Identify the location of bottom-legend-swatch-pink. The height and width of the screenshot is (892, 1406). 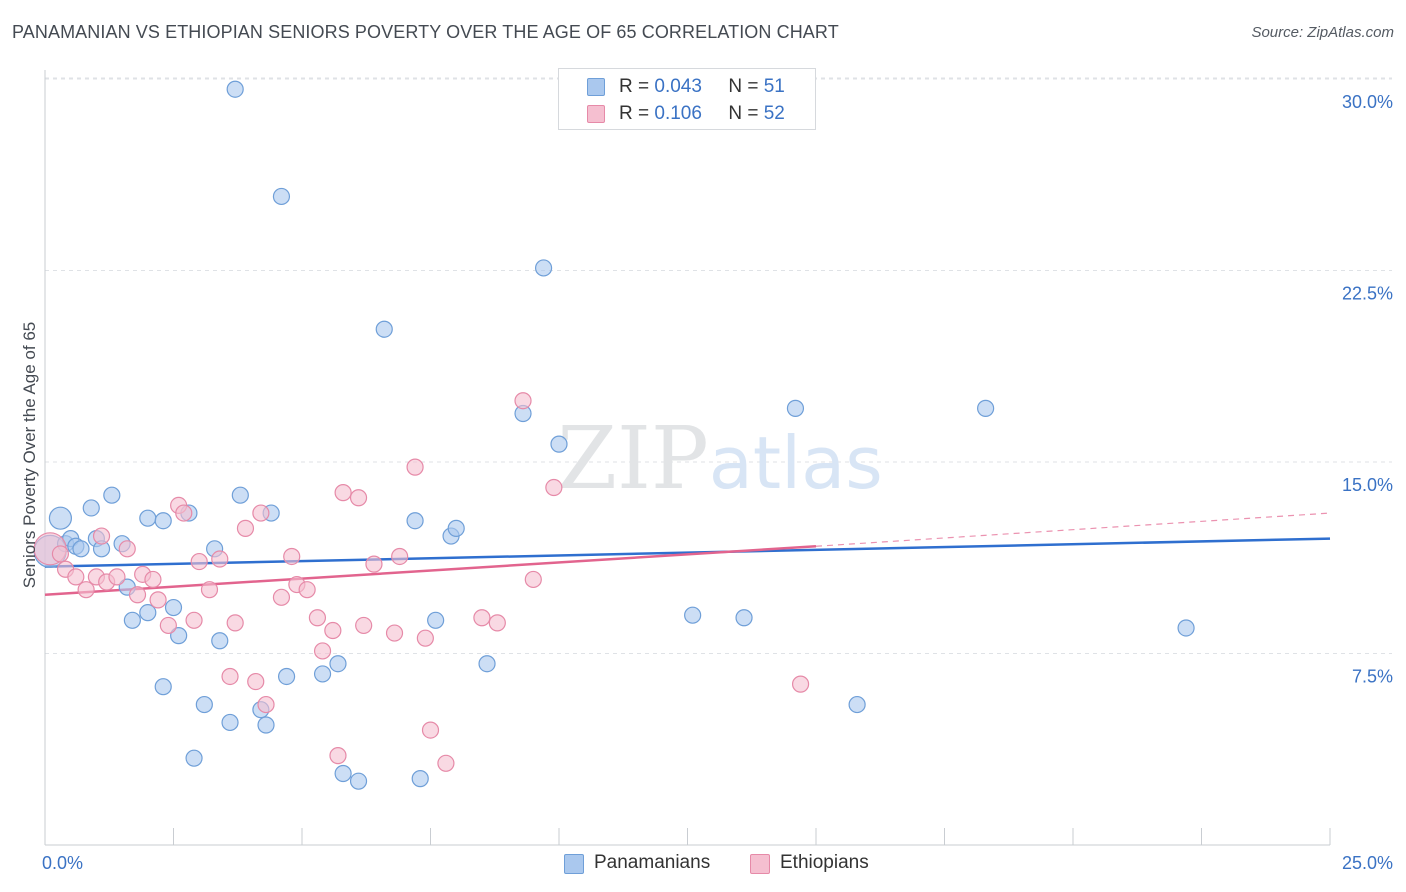
(760, 864).